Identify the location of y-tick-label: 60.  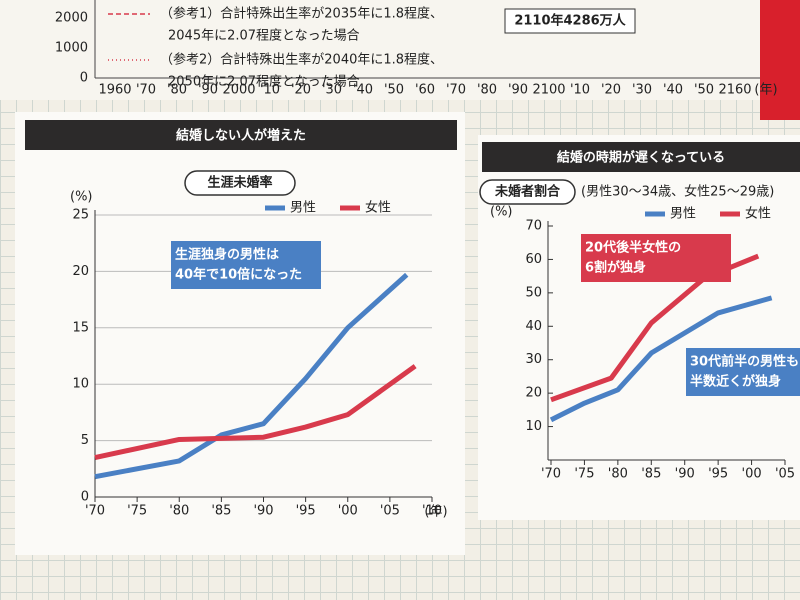
(533, 259).